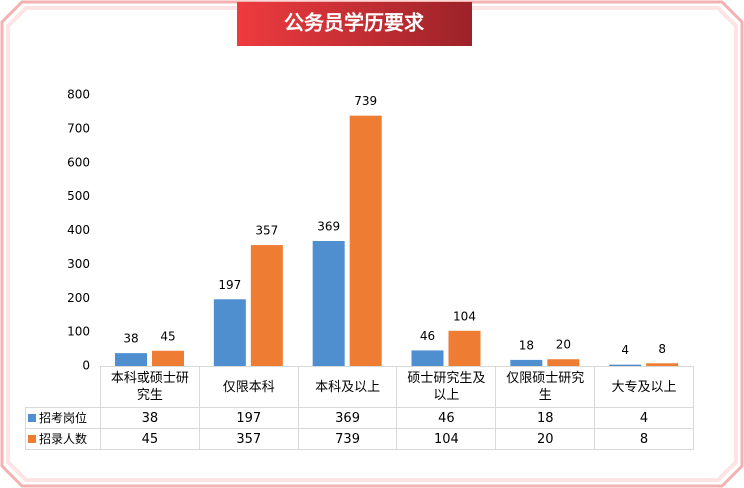 Image resolution: width=744 pixels, height=488 pixels. Describe the element at coordinates (150, 439) in the screenshot. I see `table-value: 45` at that location.